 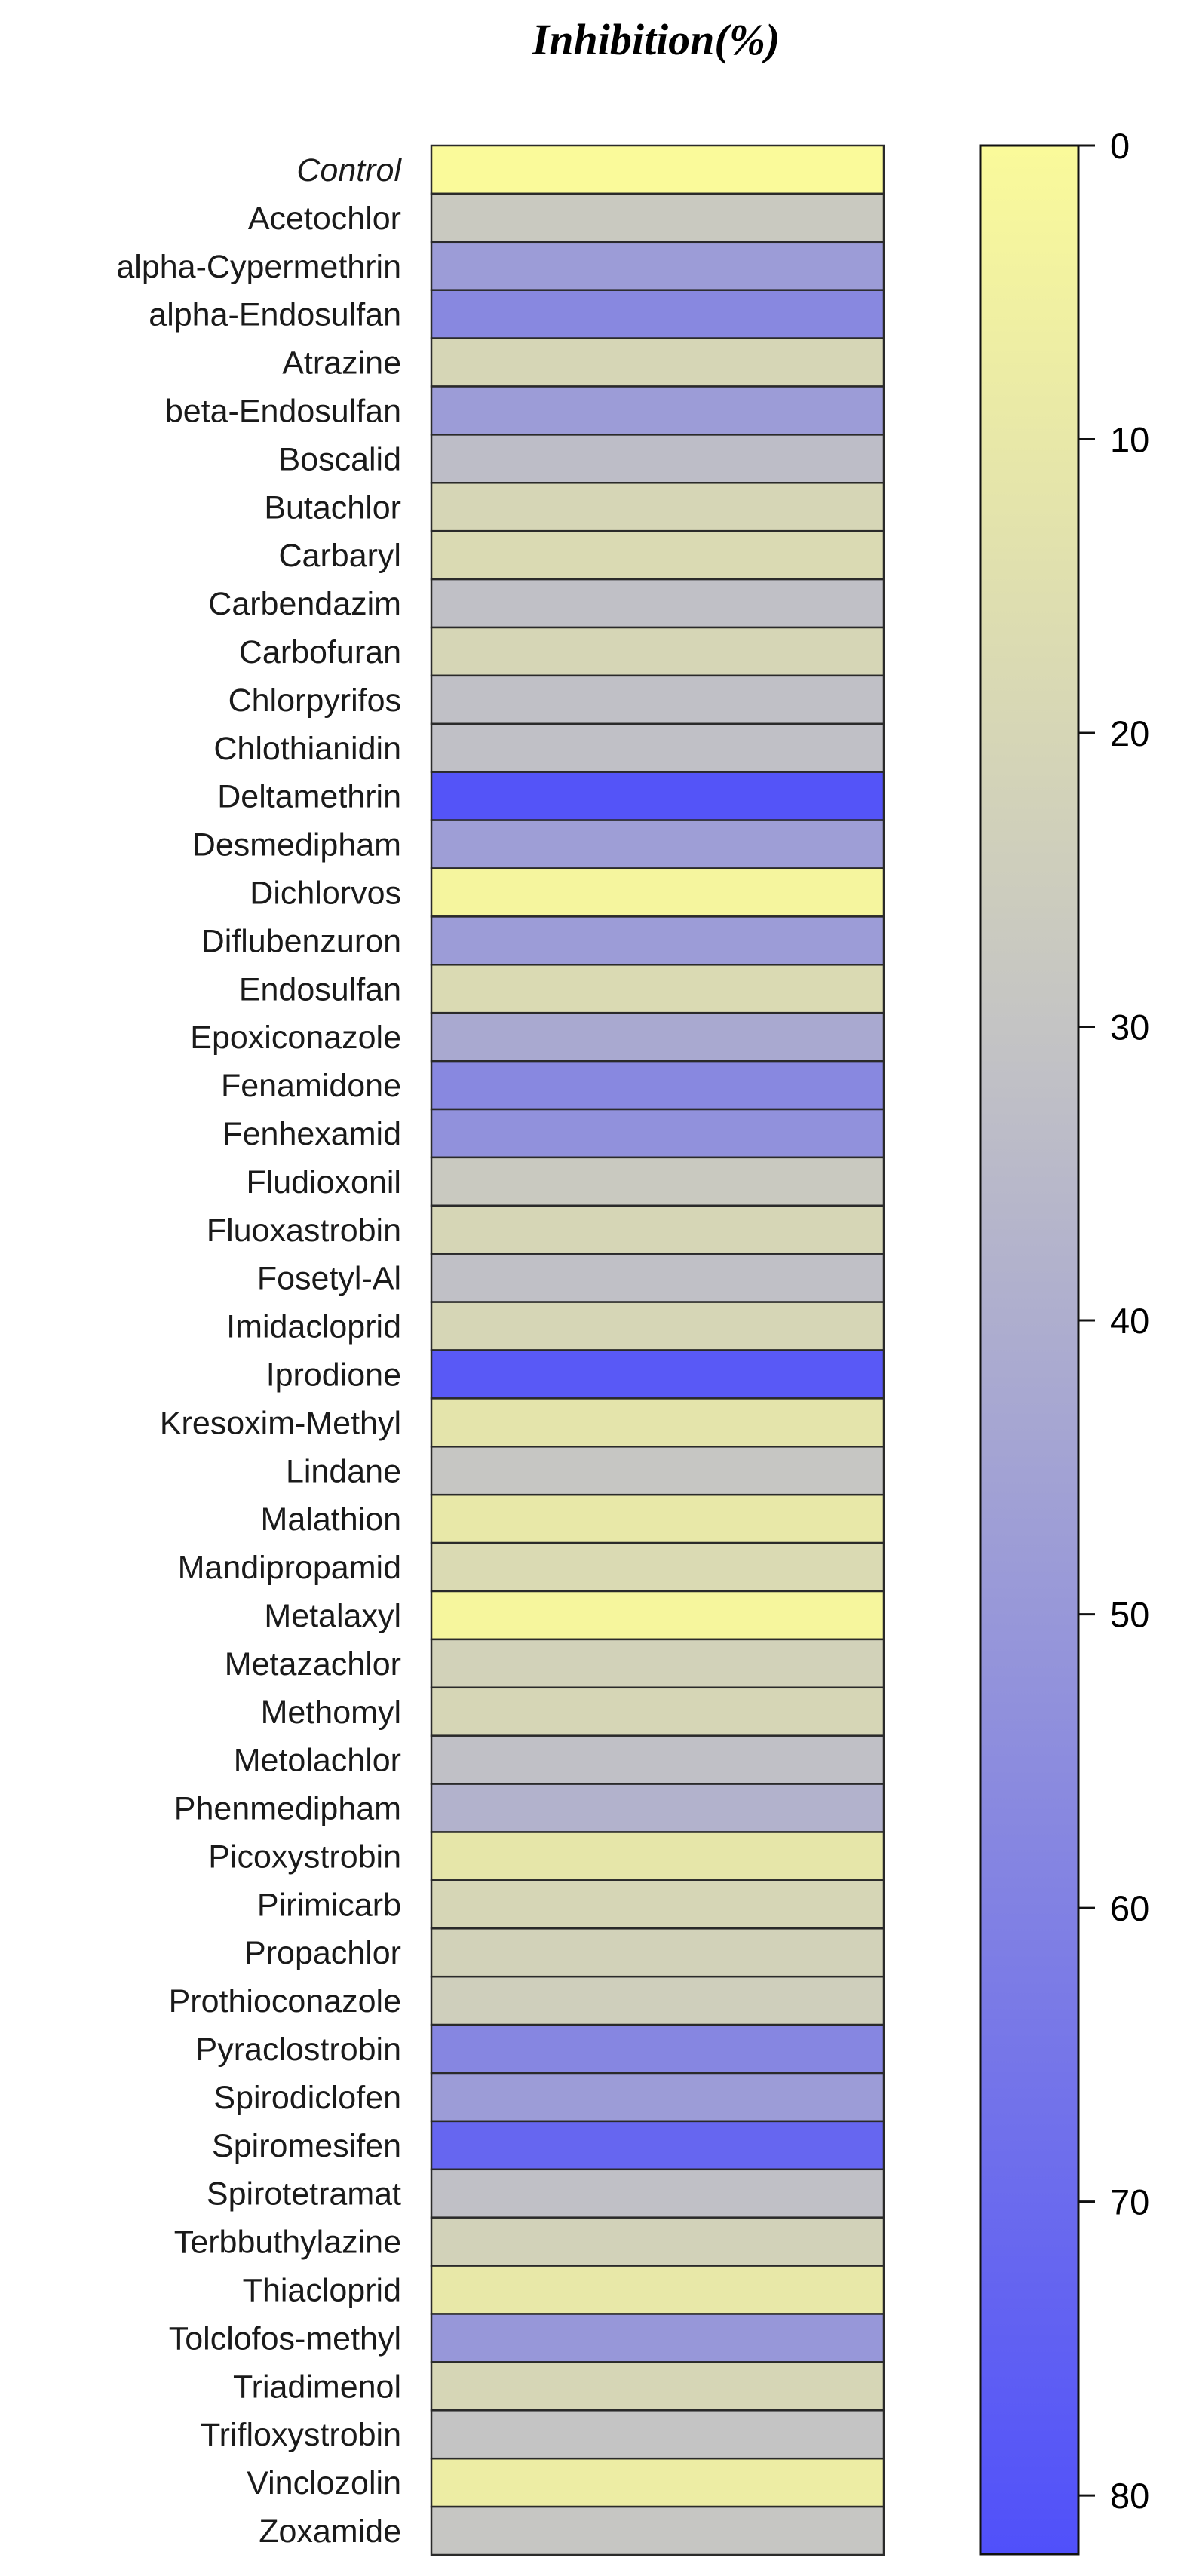 I want to click on row-label-methomyl: Methomyl, so click(x=331, y=1712).